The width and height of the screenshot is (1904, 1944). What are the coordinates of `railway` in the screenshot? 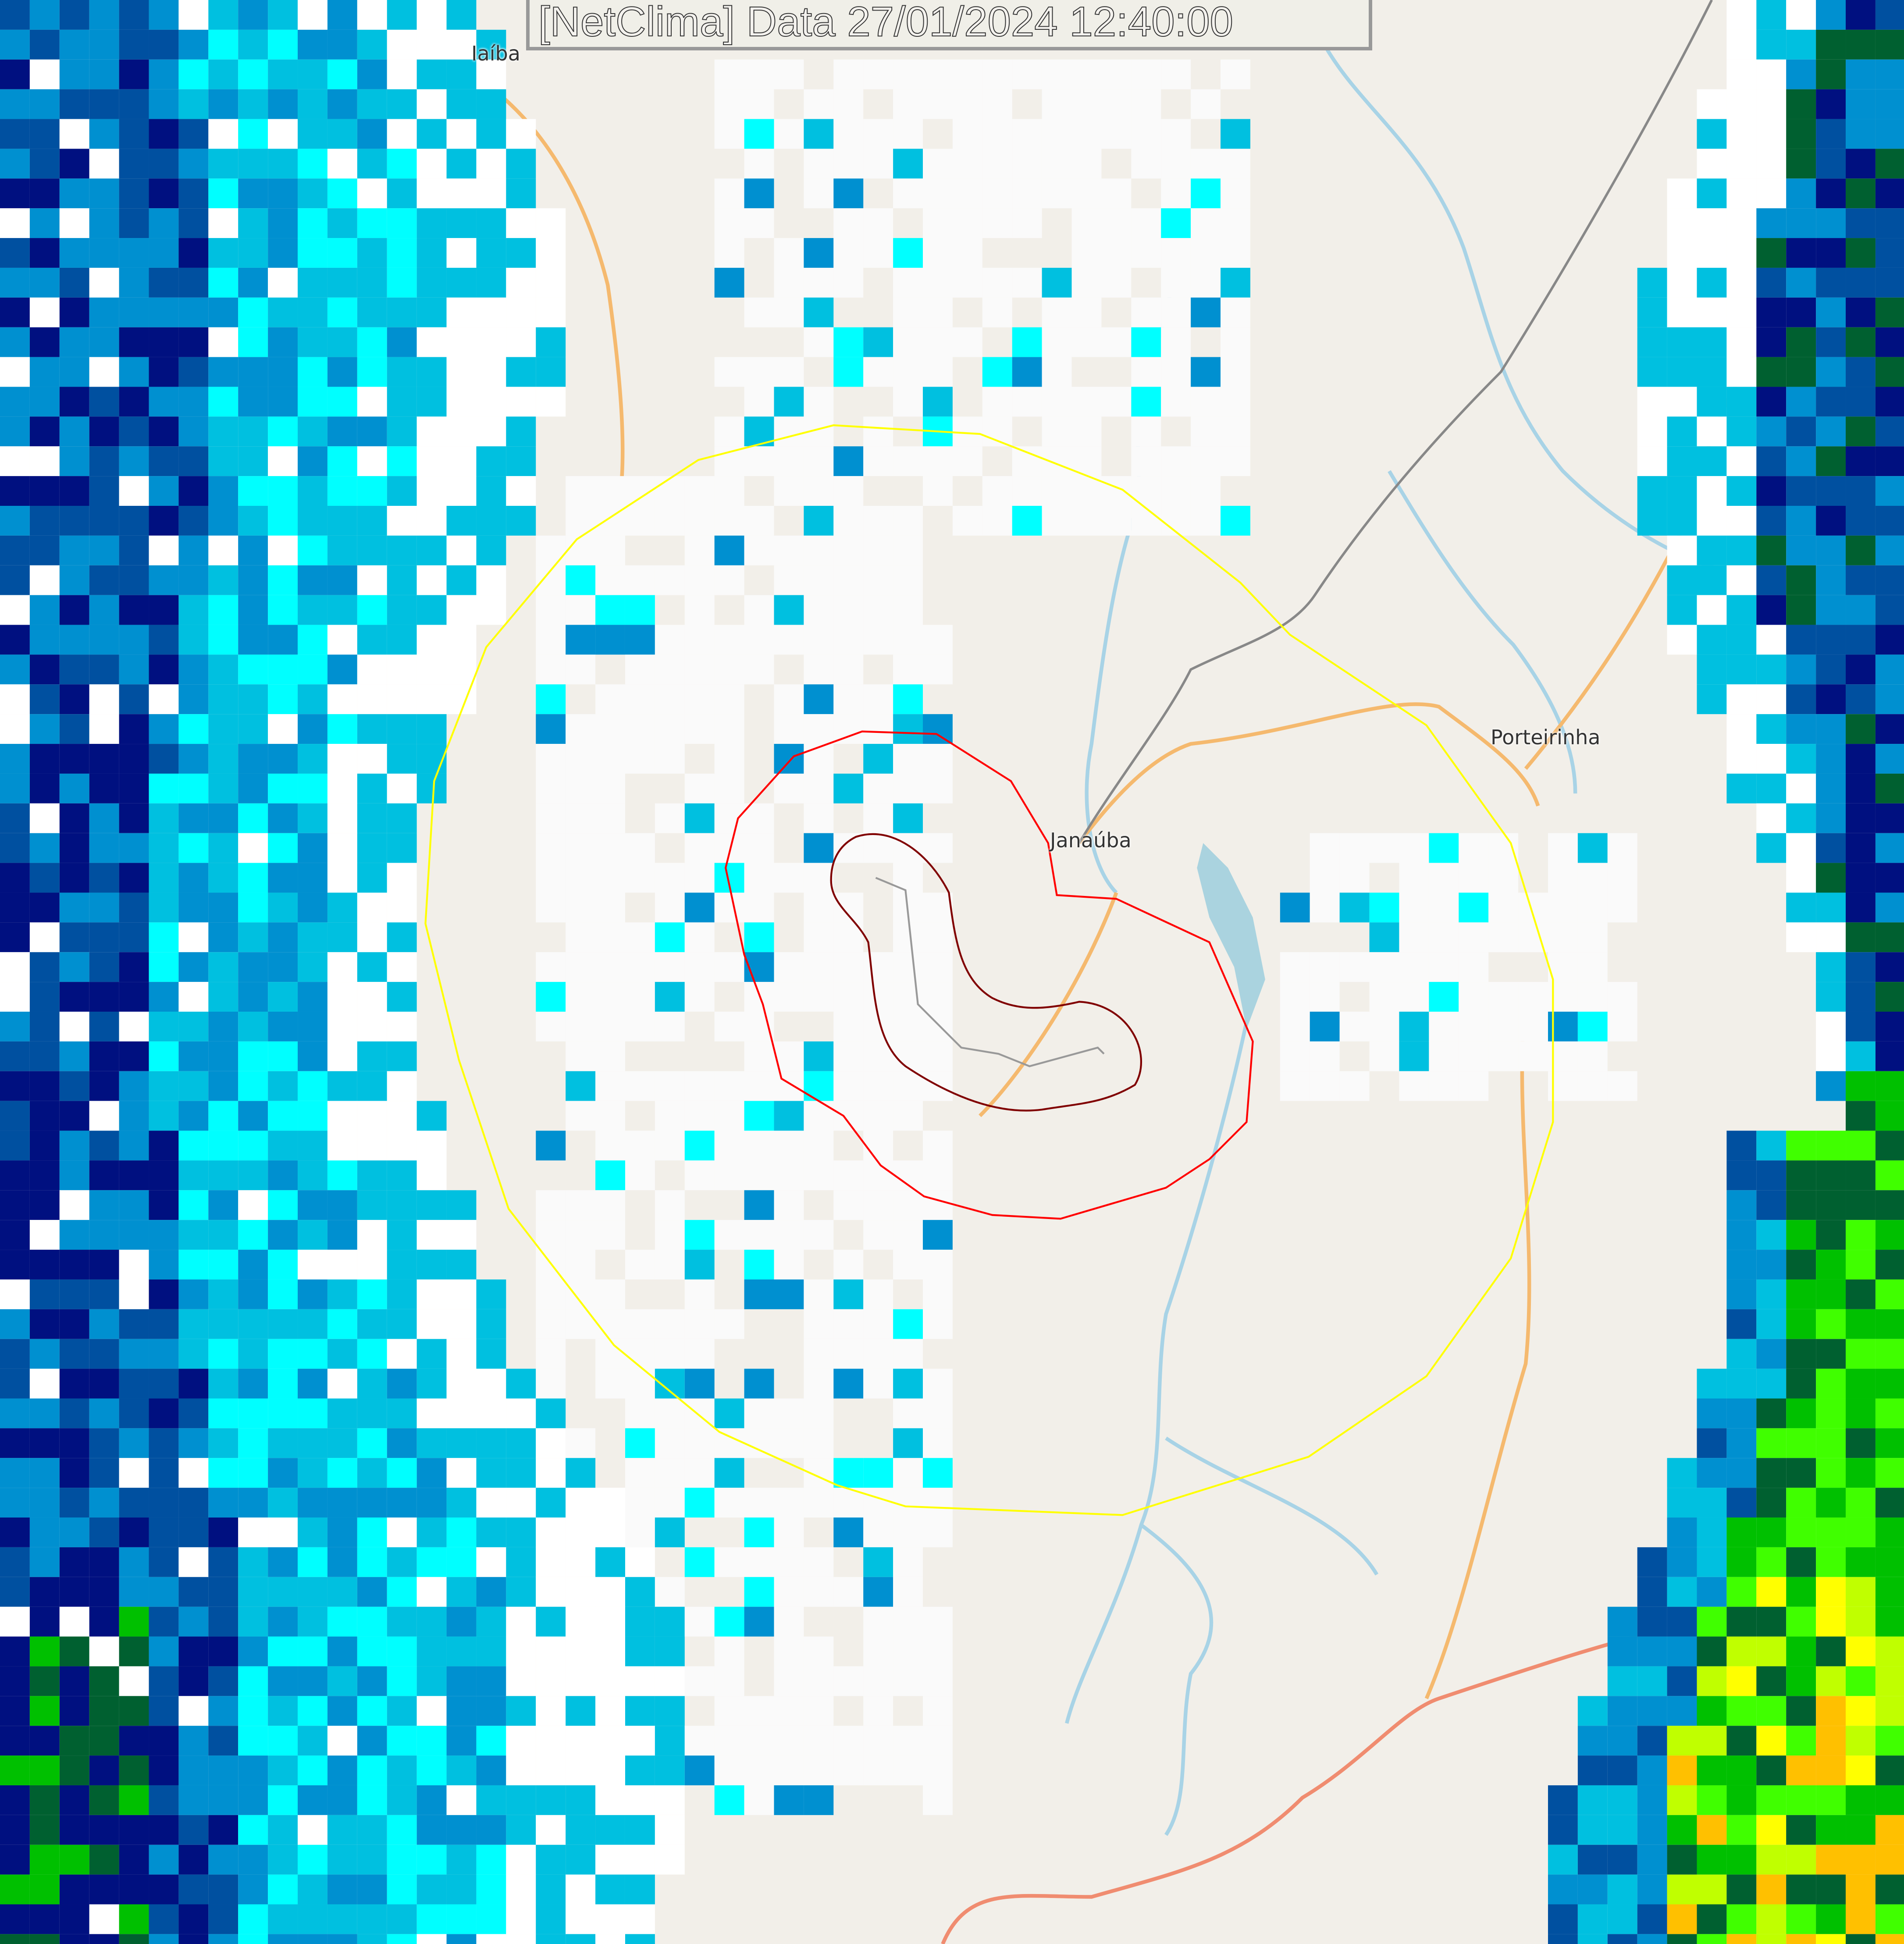 It's located at (1395, 422).